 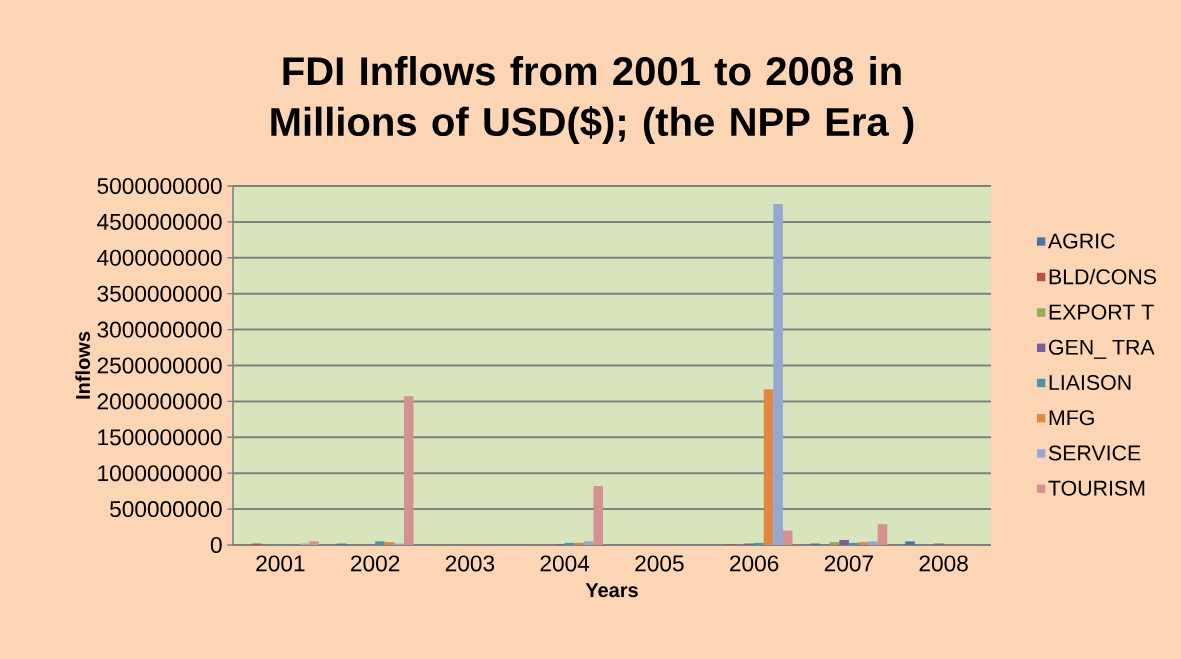 What do you see at coordinates (375, 563) in the screenshot?
I see `x-tick-label: 2002` at bounding box center [375, 563].